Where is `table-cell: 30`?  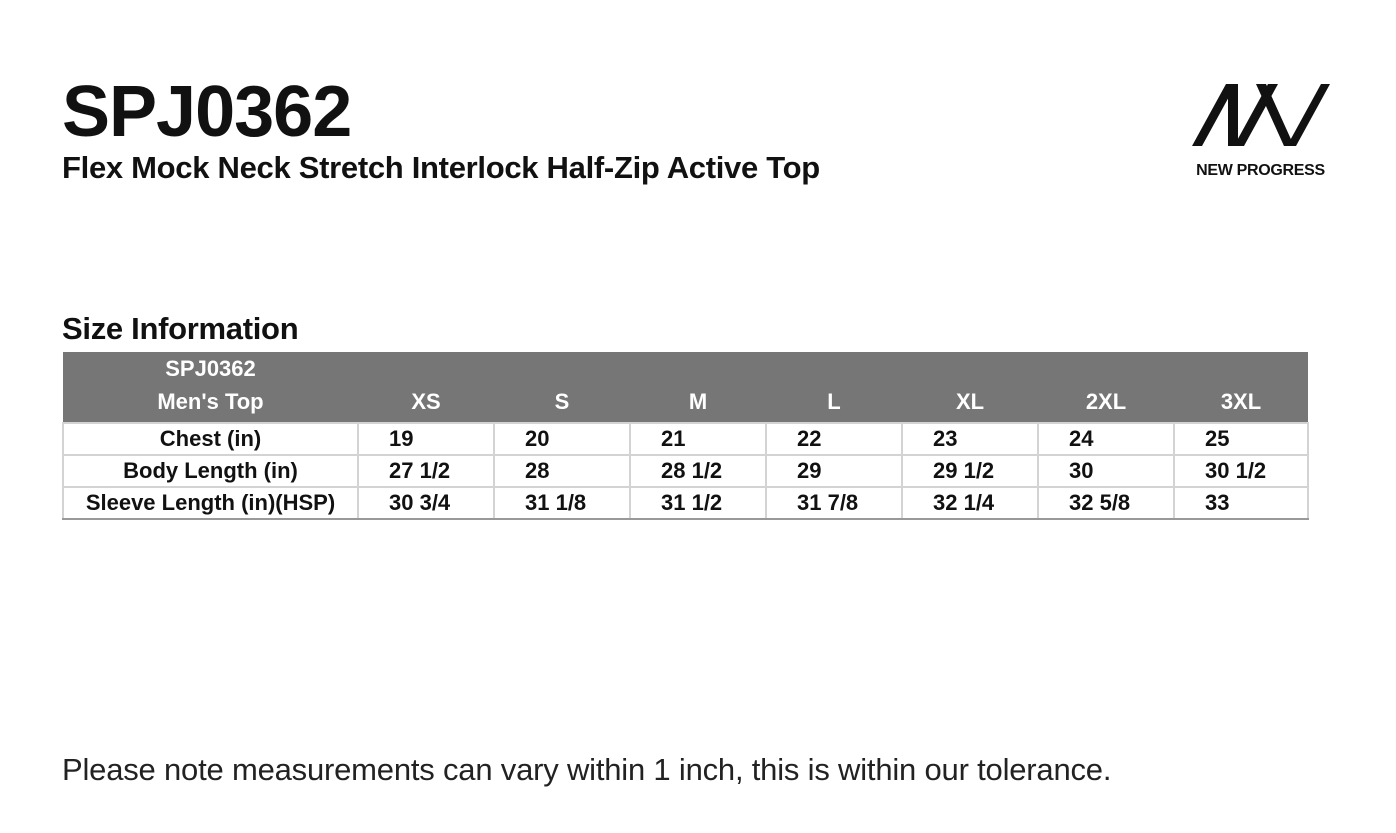
table-cell: 30 is located at coordinates (1106, 471).